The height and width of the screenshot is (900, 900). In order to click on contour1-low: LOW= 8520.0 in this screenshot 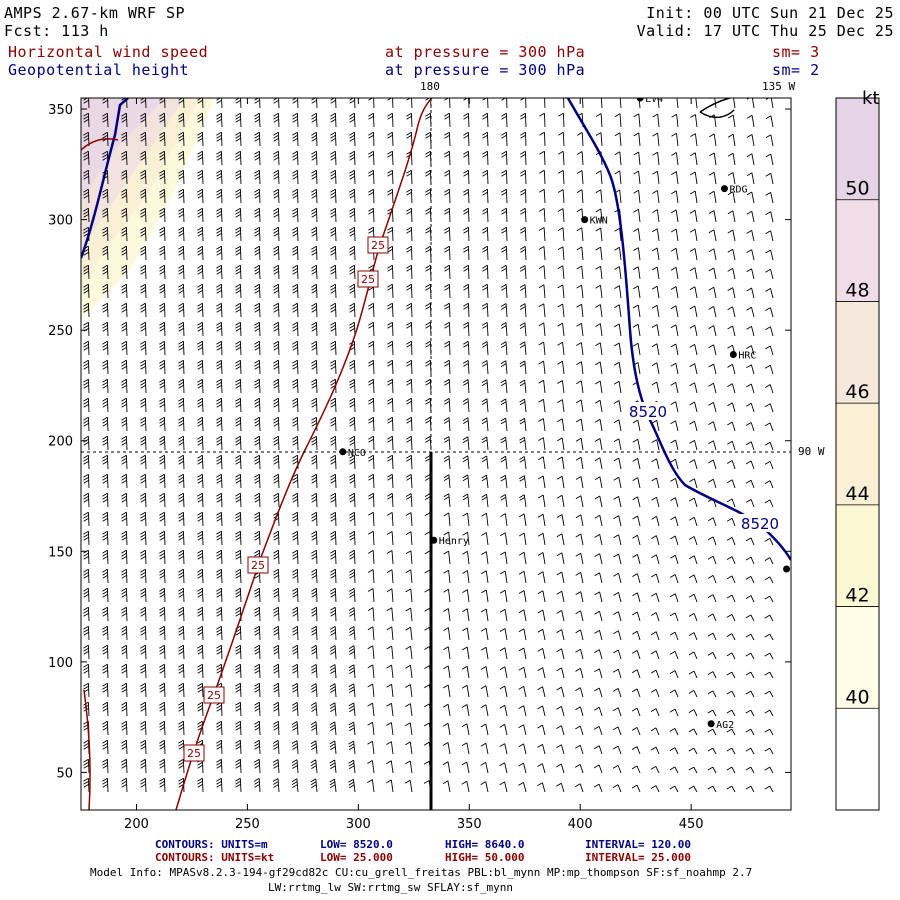, I will do `click(356, 844)`.